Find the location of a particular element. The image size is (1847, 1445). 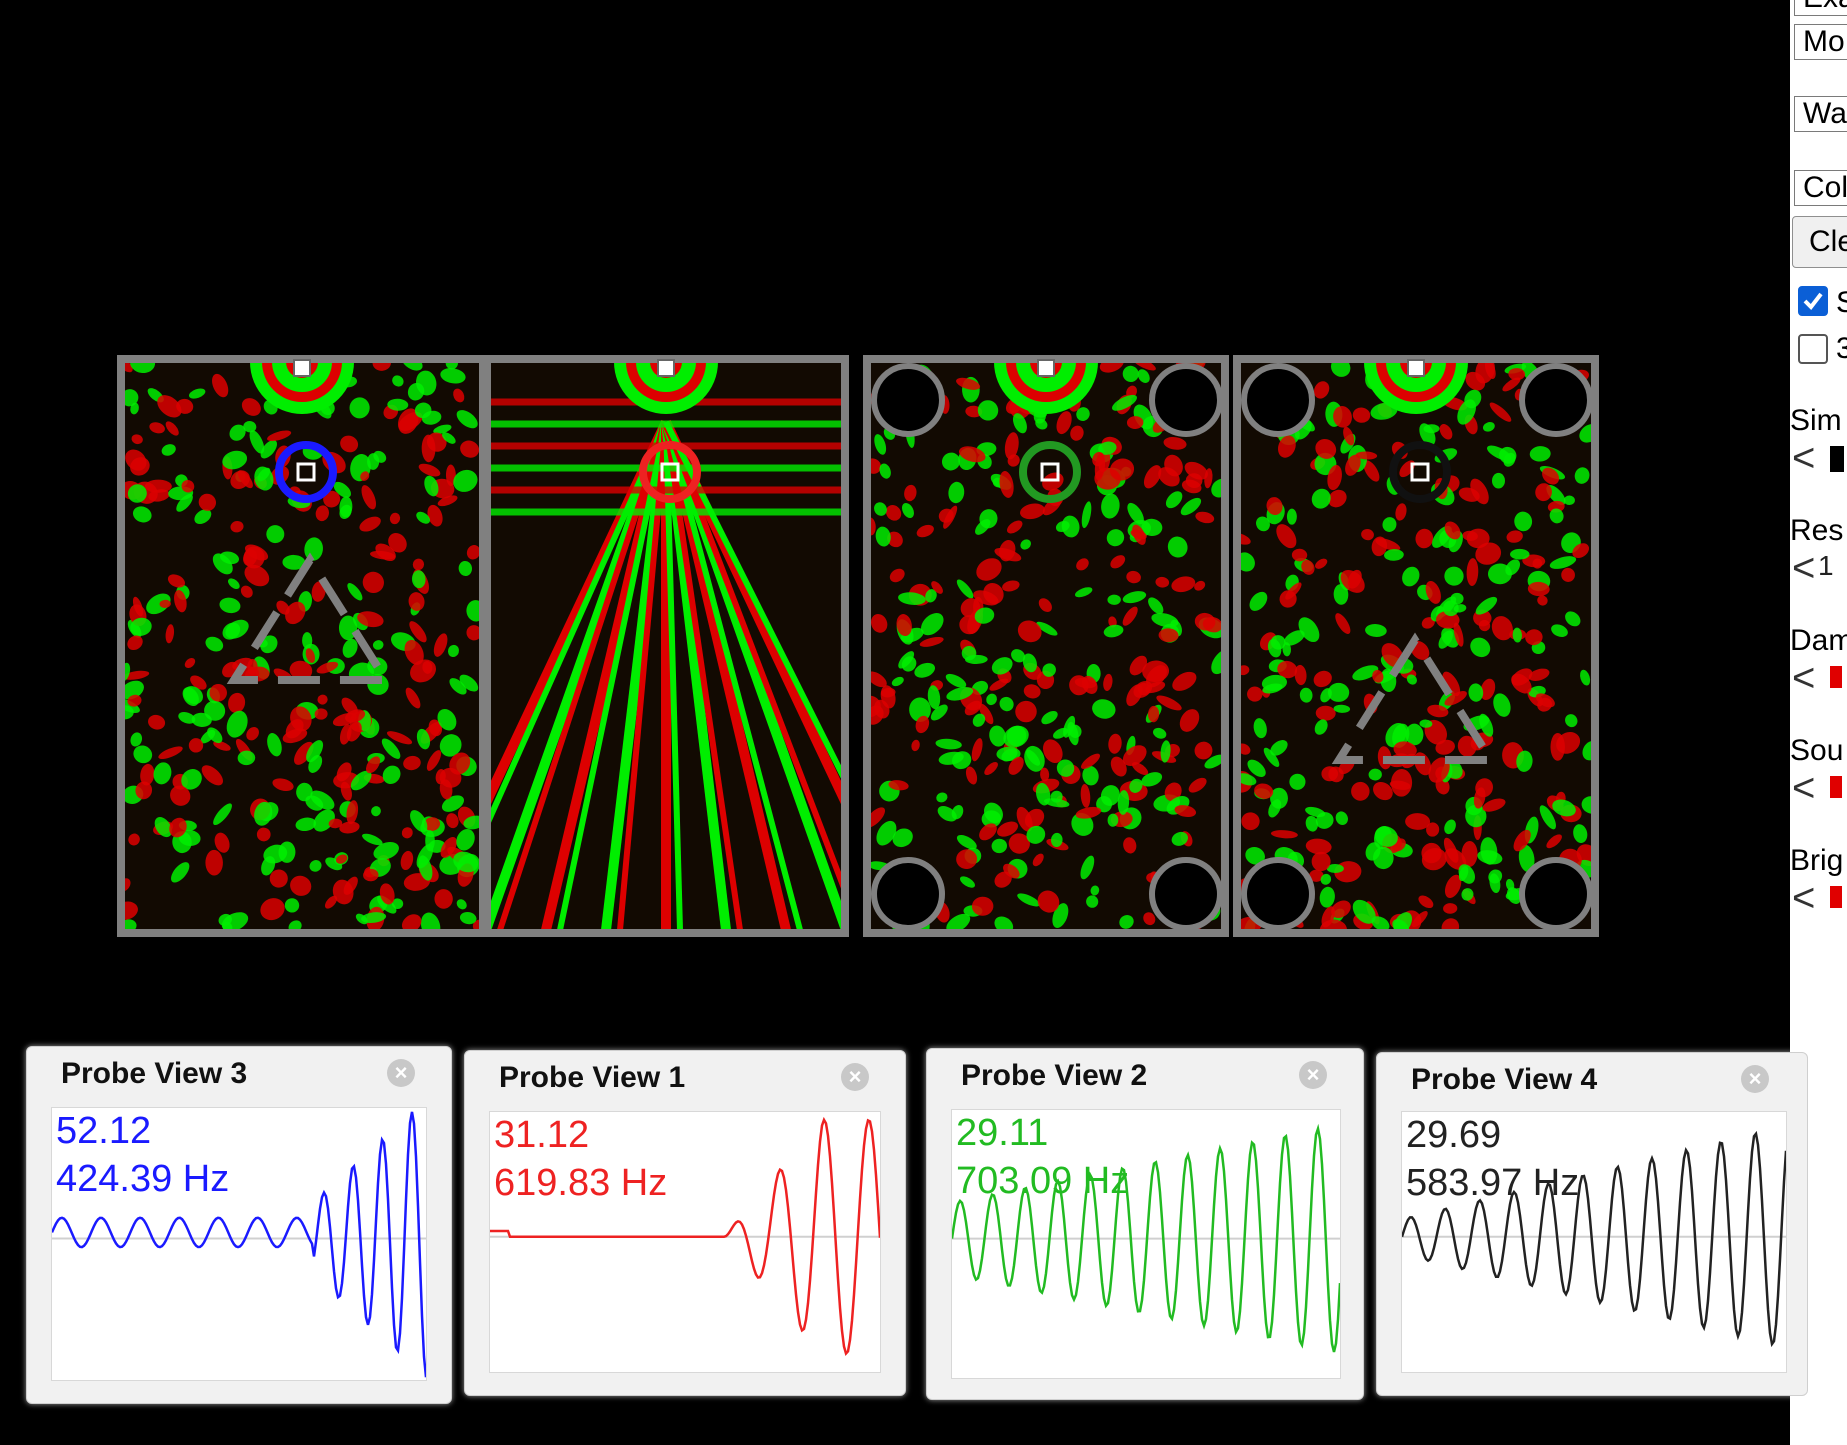

resolution-label: Res is located at coordinates (1817, 530).